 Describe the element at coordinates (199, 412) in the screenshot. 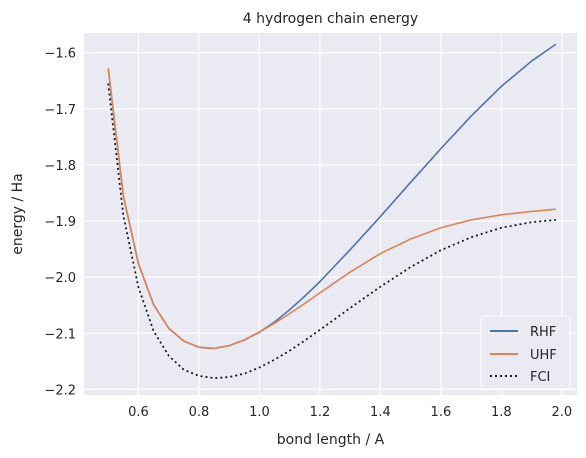

I see `x-tick-label: 0.8` at that location.